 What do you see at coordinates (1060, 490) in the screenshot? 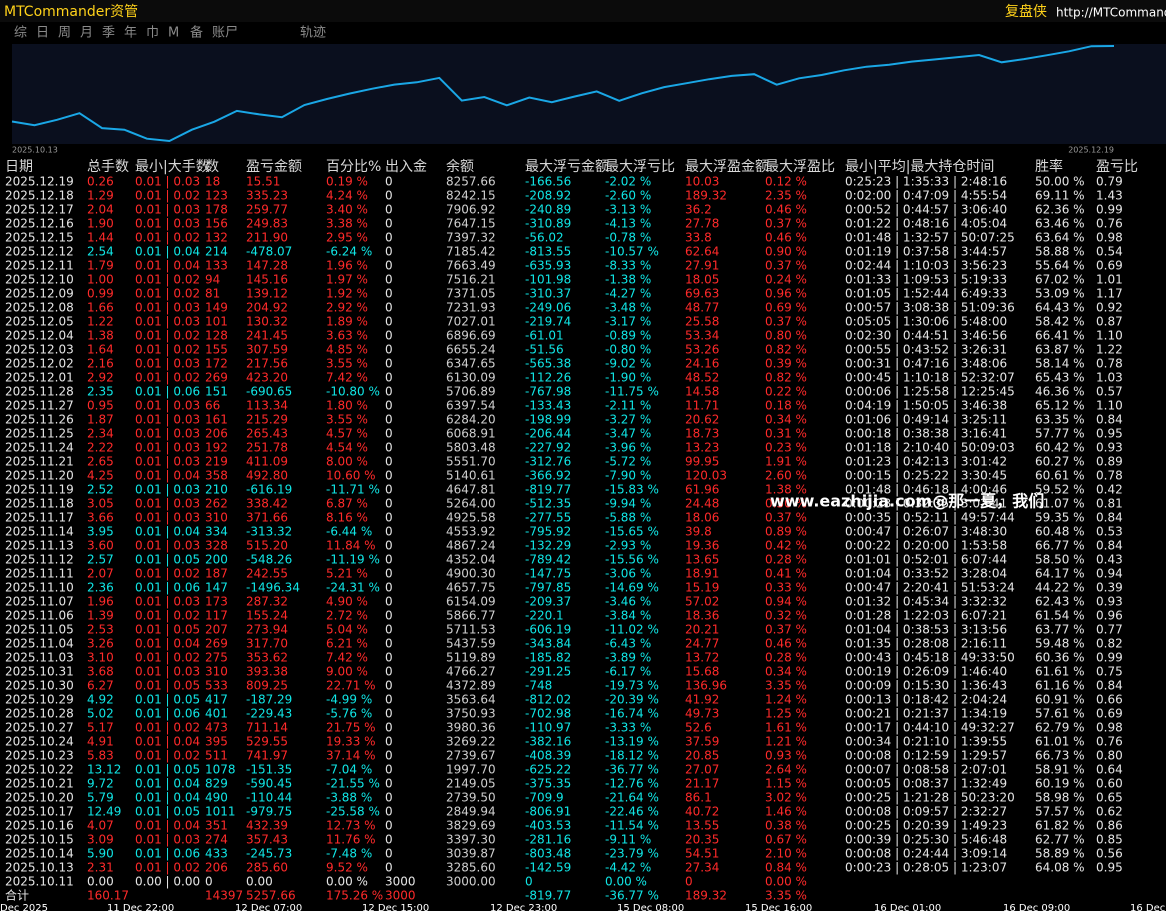
I see `table-cell: 59.52 %` at bounding box center [1060, 490].